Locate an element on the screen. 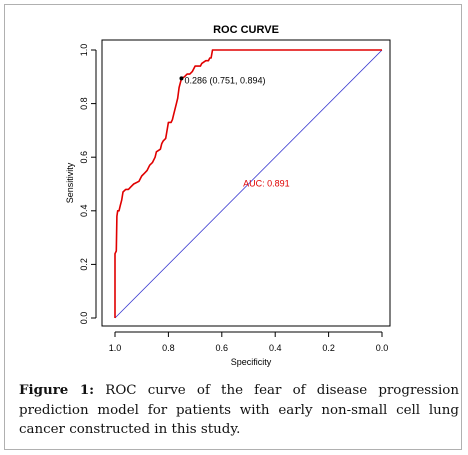 The height and width of the screenshot is (455, 468). auc-label: AUC: 0.891 is located at coordinates (266, 184).